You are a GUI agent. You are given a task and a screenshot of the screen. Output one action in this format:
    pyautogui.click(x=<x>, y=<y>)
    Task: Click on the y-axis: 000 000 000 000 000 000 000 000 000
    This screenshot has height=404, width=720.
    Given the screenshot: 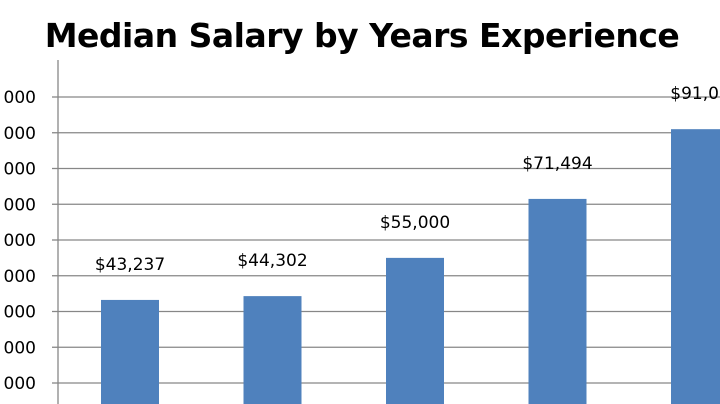 What is the action you would take?
    pyautogui.click(x=31, y=232)
    